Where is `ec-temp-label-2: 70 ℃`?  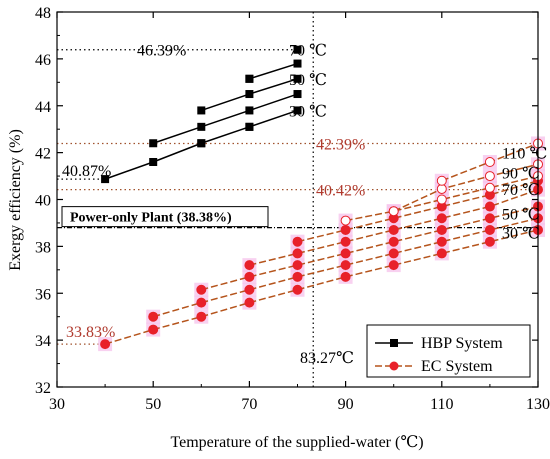 ec-temp-label-2: 70 ℃ is located at coordinates (521, 190).